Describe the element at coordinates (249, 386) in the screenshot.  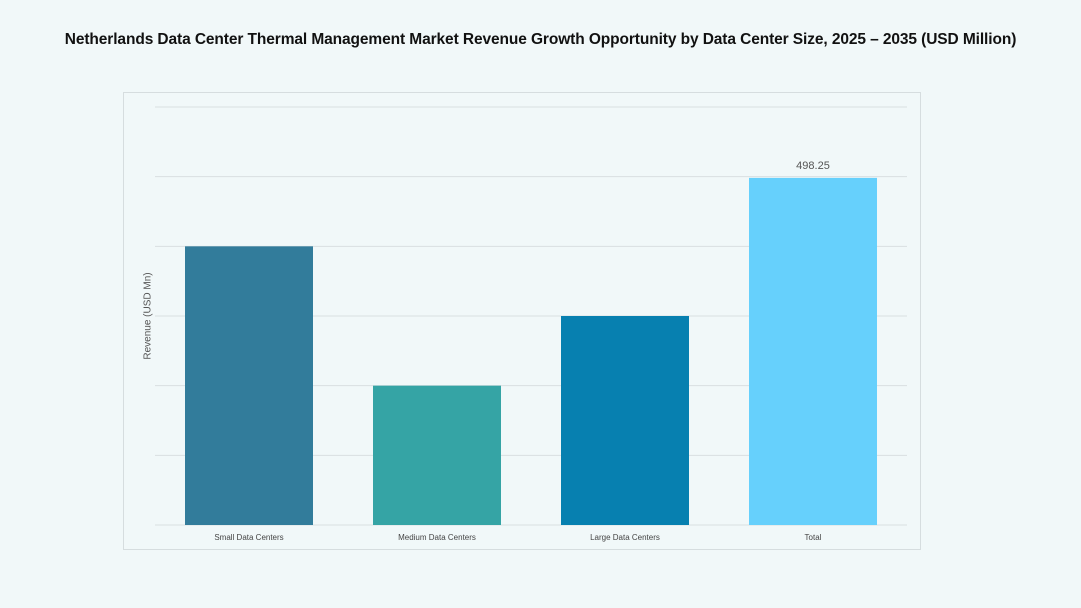
I see `bar-small-data-centers` at that location.